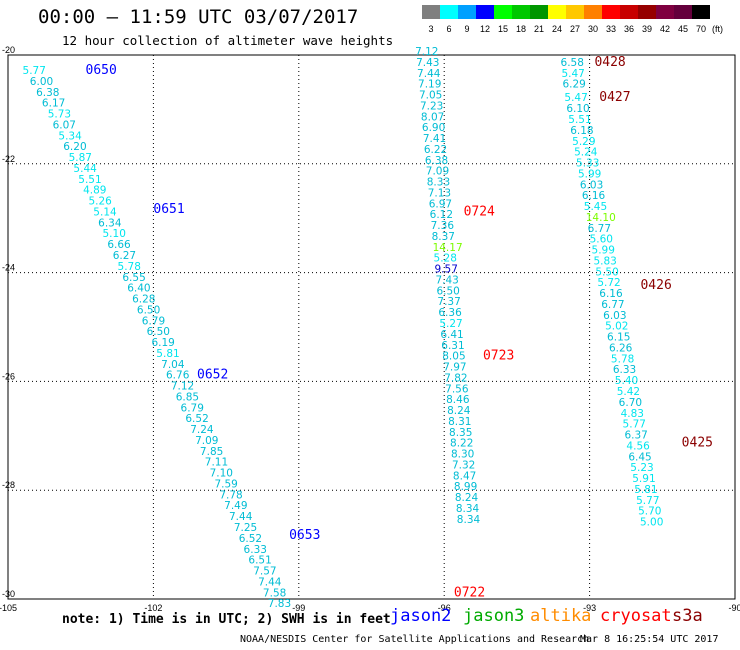 This screenshot has width=740, height=650. What do you see at coordinates (463, 465) in the screenshot?
I see `wave-height-value: 7.32` at bounding box center [463, 465].